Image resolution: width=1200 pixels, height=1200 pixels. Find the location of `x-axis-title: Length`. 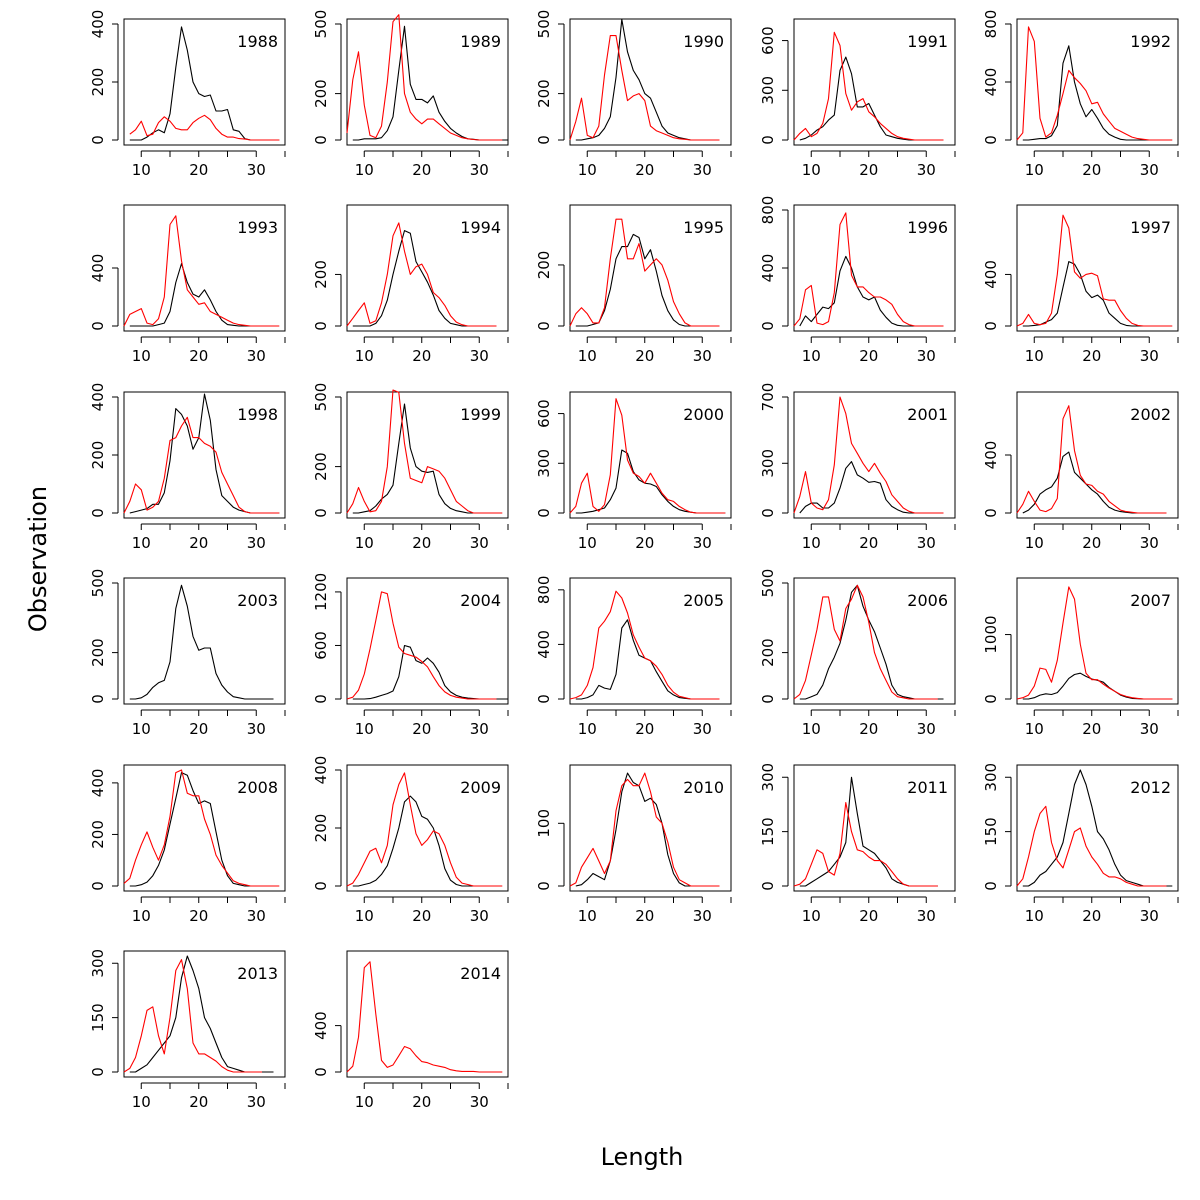

x-axis-title: Length is located at coordinates (642, 1157).